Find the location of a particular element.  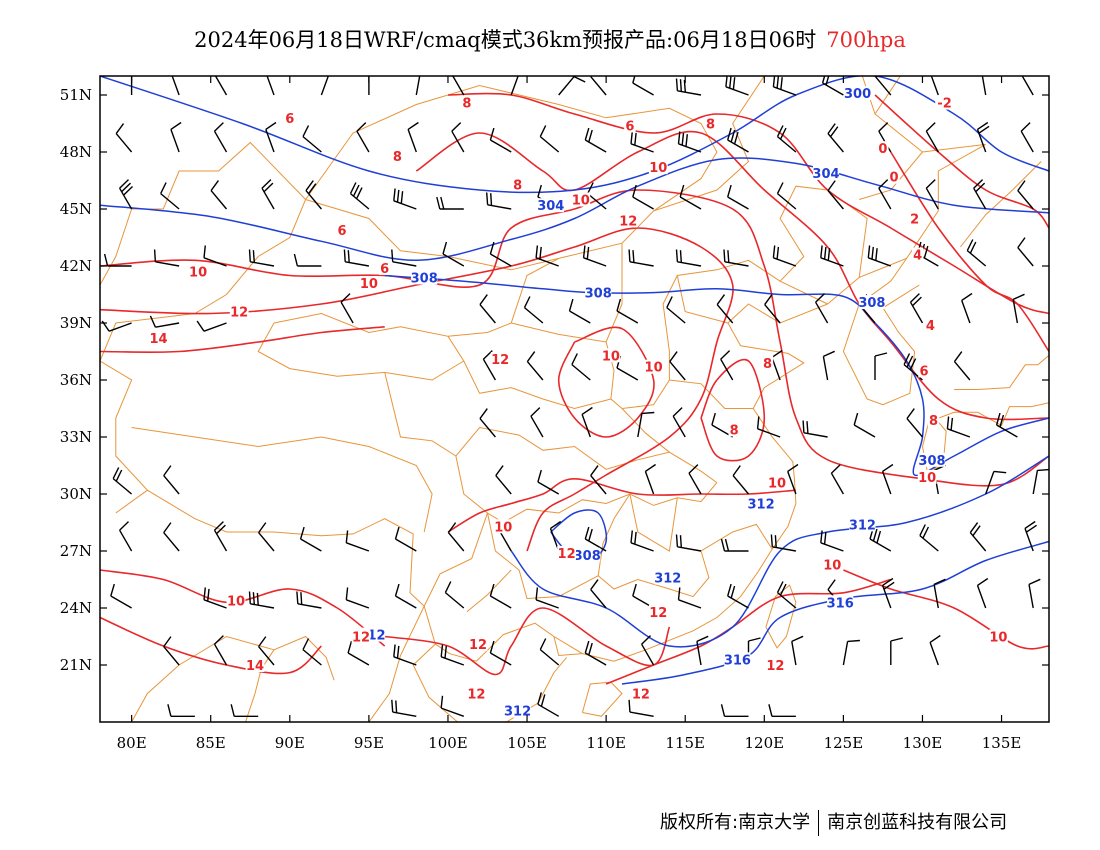

copyright-footer: 版权所有:南京大学 南京创蓝科技有限公司 is located at coordinates (833, 822).